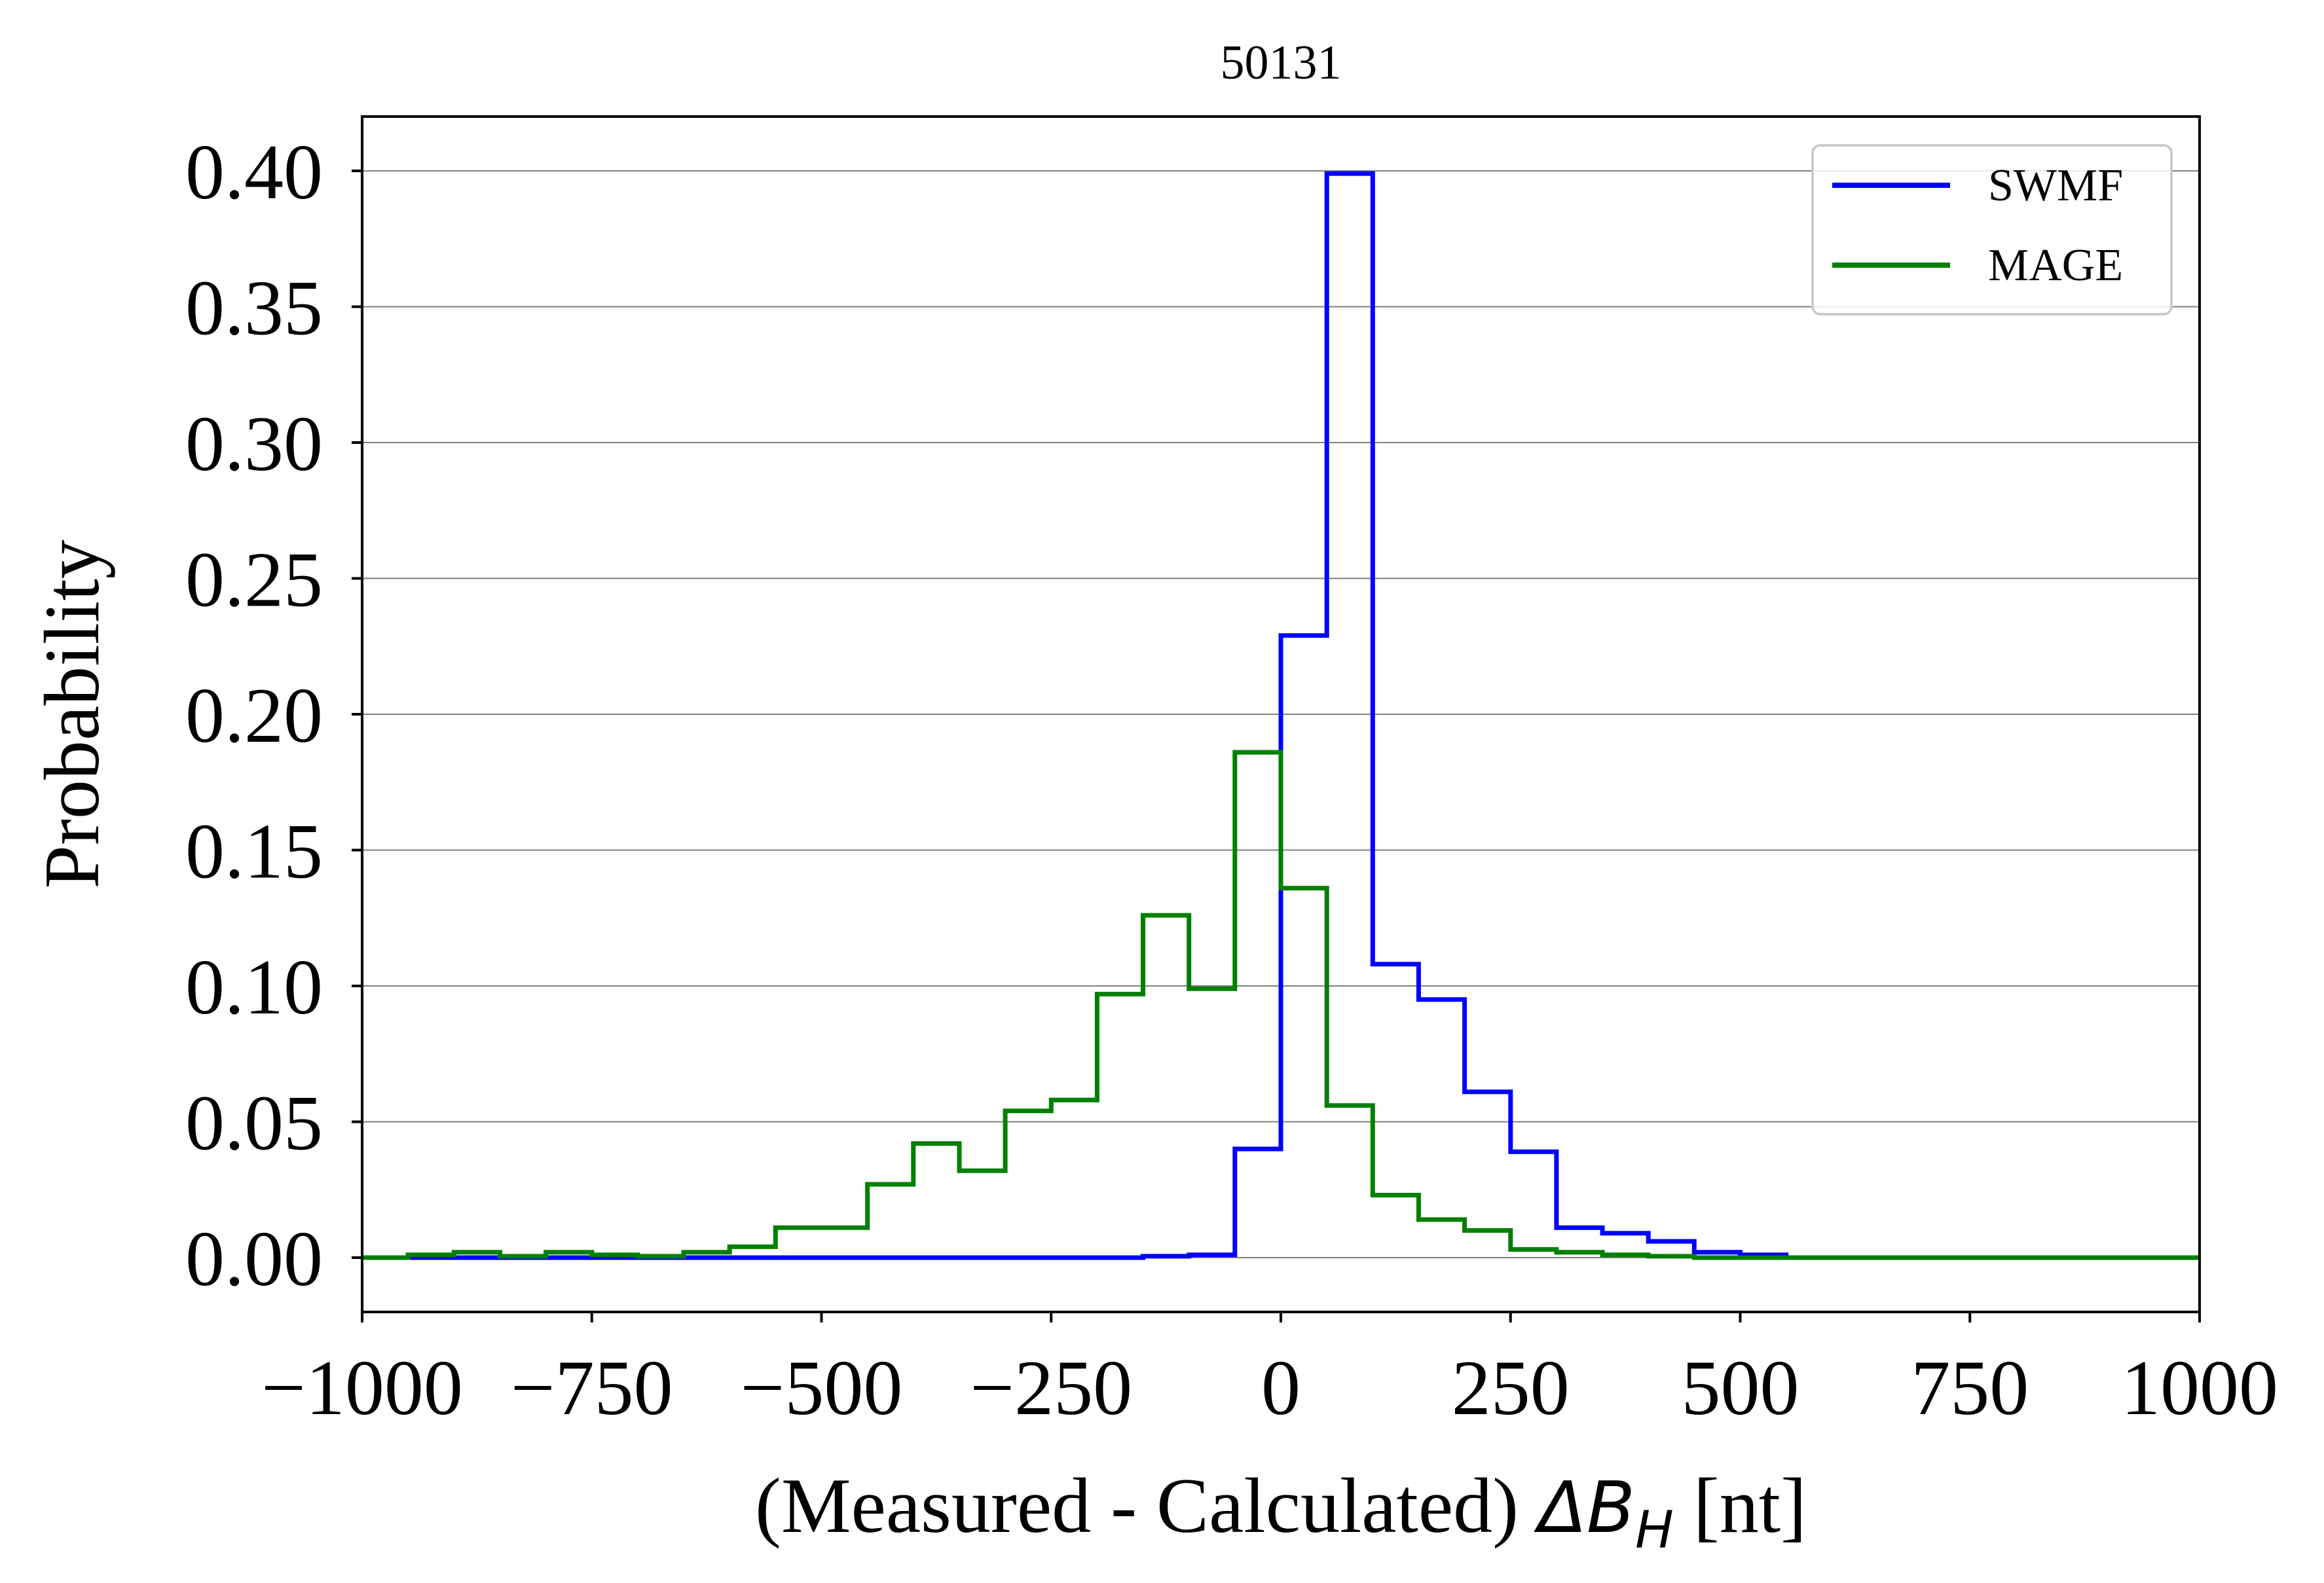 This screenshot has height=1583, width=2324. Describe the element at coordinates (2055, 185) in the screenshot. I see `legend-swmf-label: SWMF` at that location.